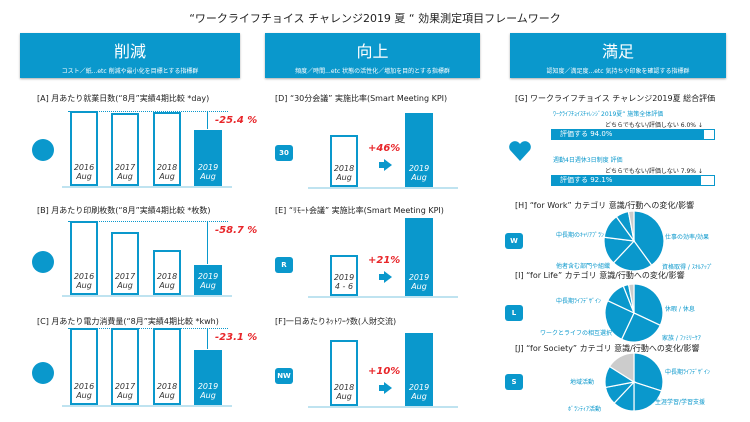  Describe the element at coordinates (384, 148) in the screenshot. I see `change-percent: +46%` at that location.